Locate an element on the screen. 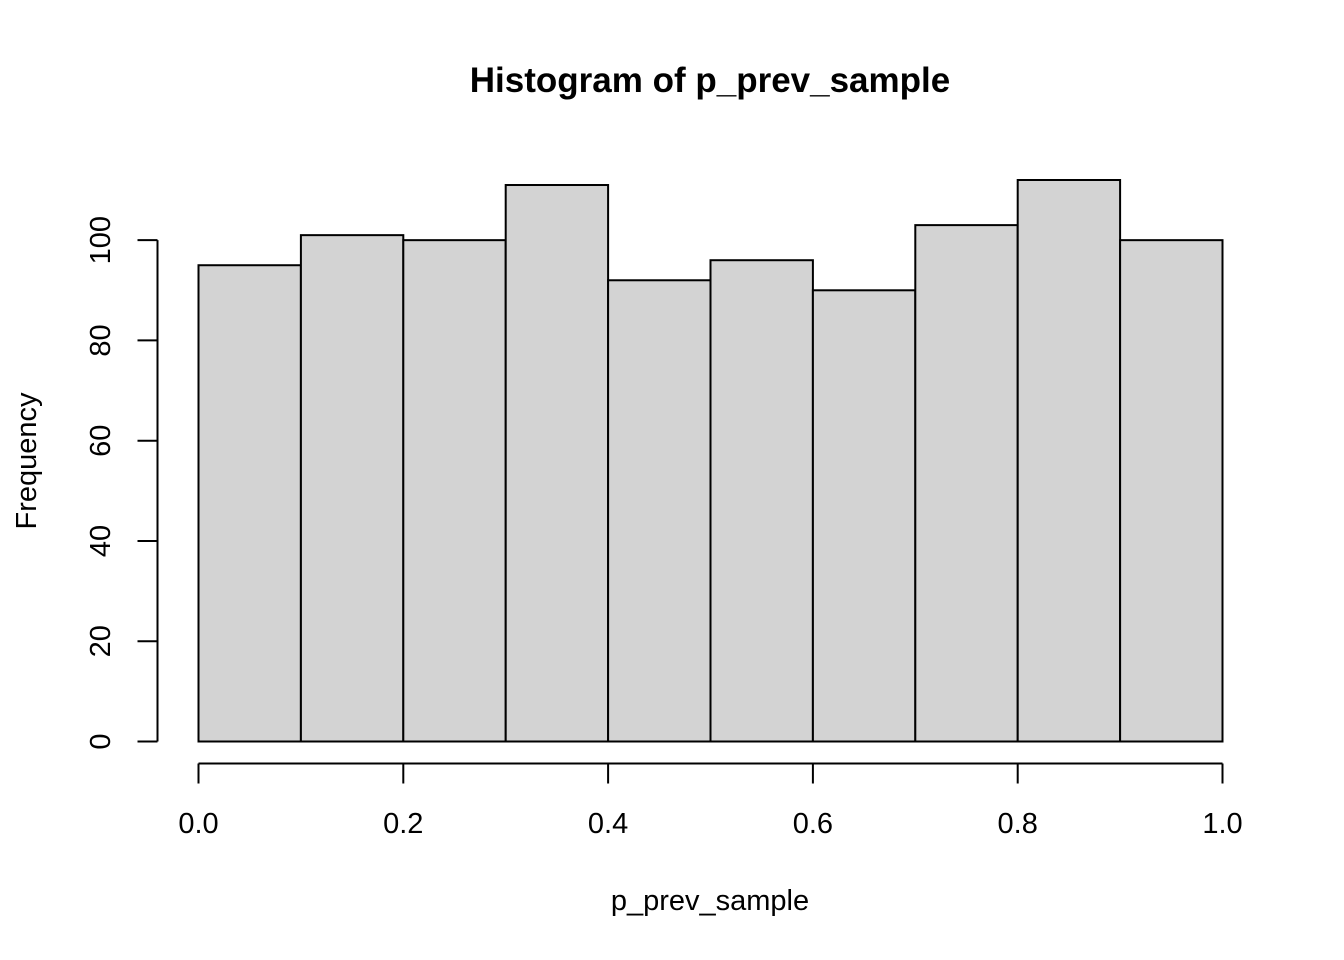  y-axis-label: Frequency is located at coordinates (27, 461).